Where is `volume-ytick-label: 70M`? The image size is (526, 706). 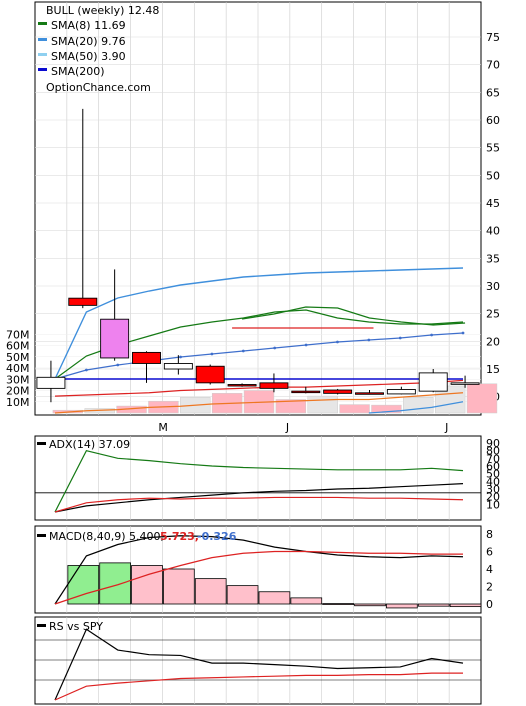 volume-ytick-label: 70M is located at coordinates (18, 334).